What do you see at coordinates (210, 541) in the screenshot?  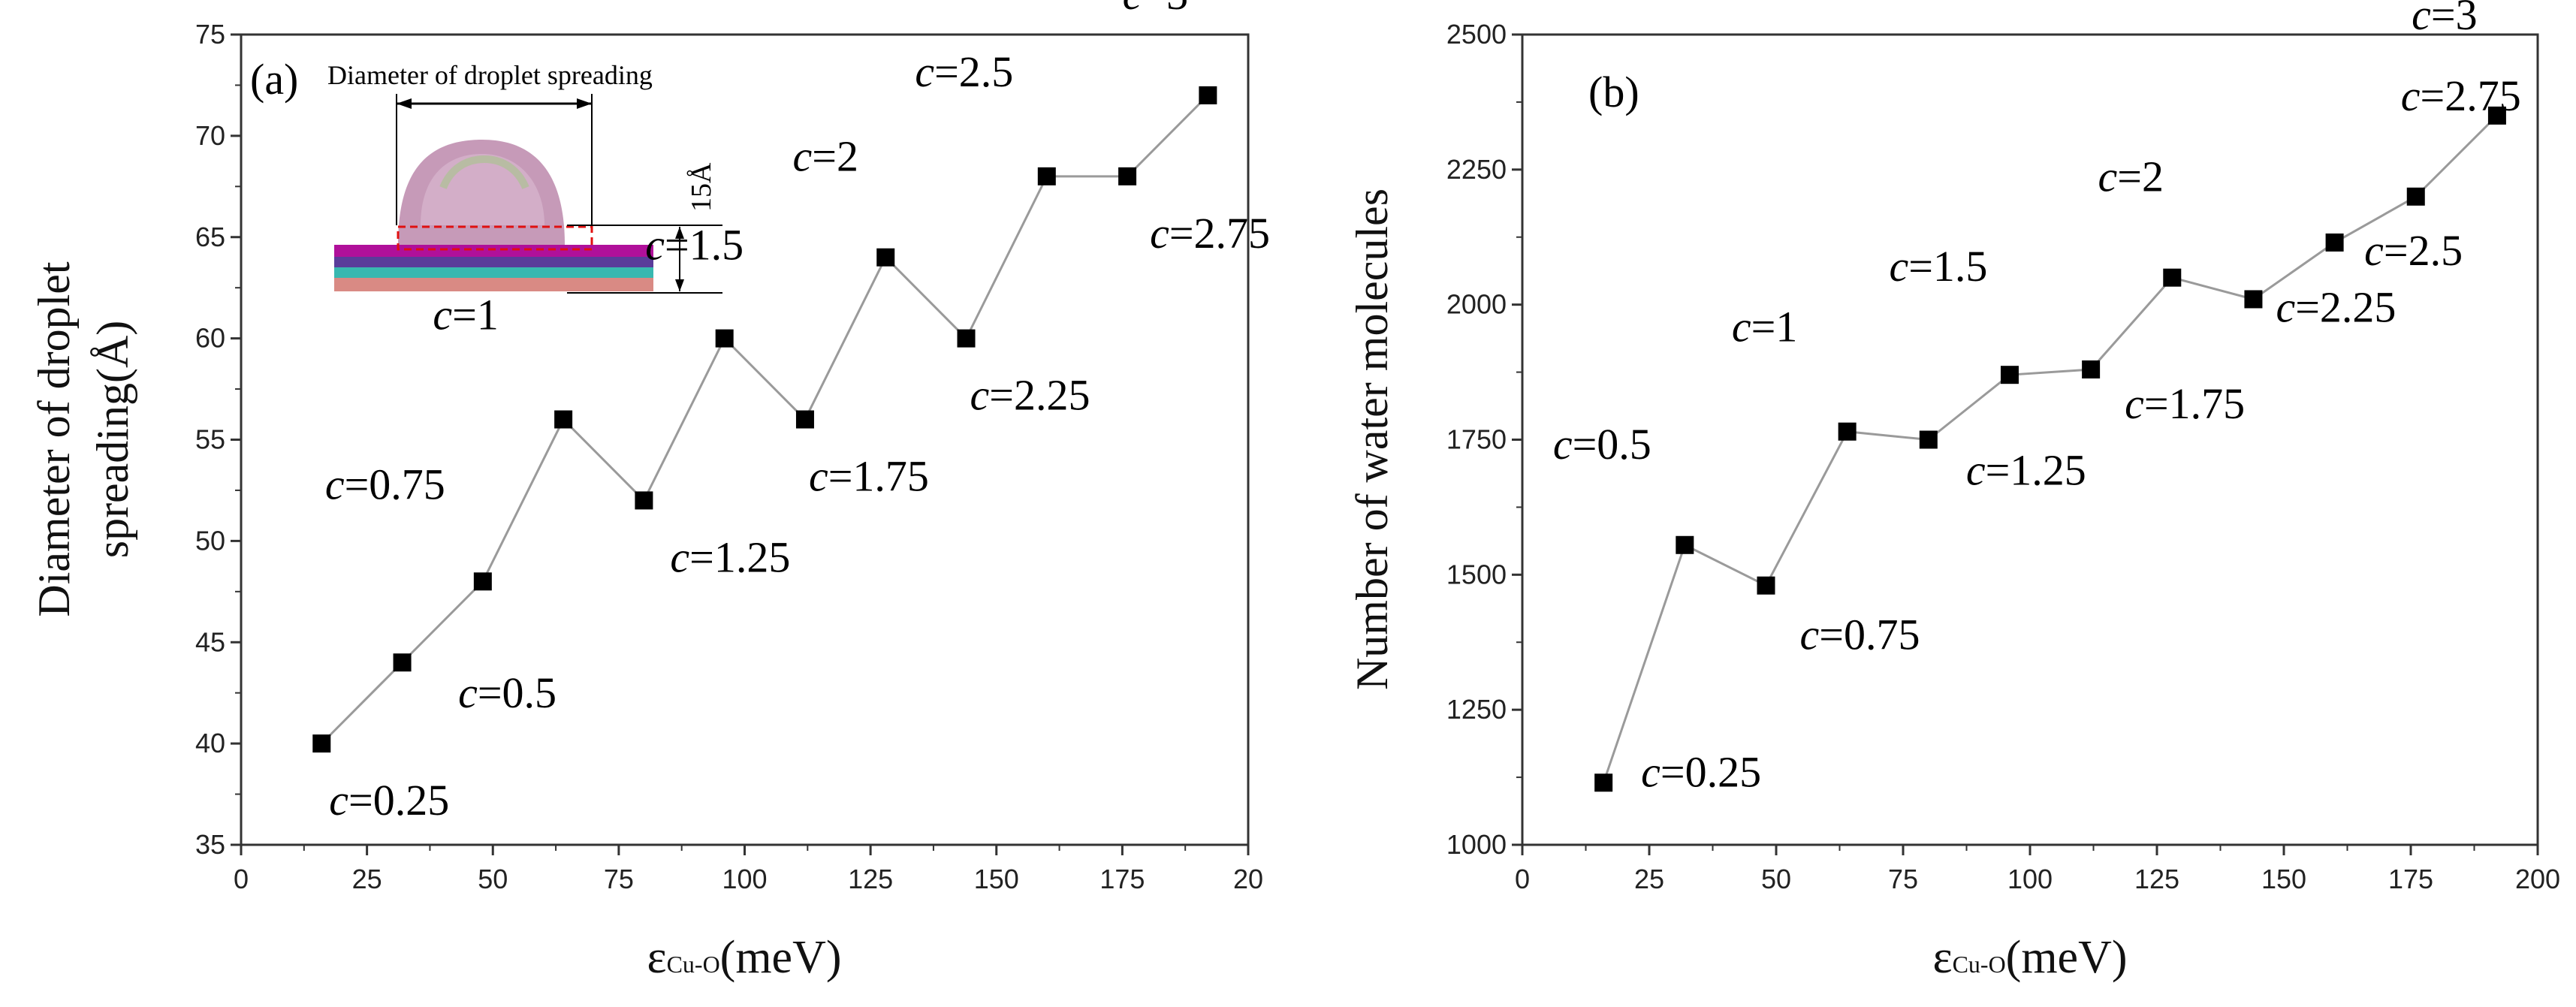 I see `y-tick-label-a: 50` at bounding box center [210, 541].